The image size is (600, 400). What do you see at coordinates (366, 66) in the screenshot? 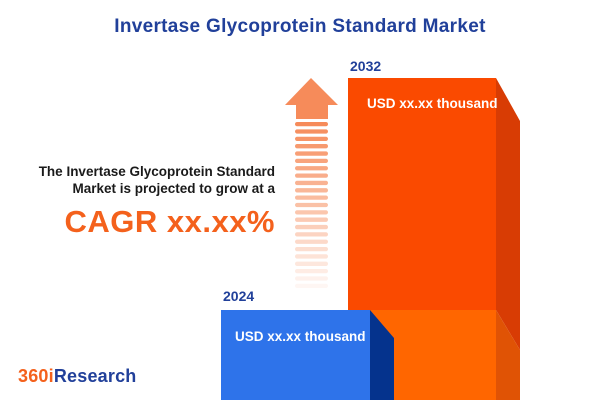
I see `label-year-2032: 2032` at bounding box center [366, 66].